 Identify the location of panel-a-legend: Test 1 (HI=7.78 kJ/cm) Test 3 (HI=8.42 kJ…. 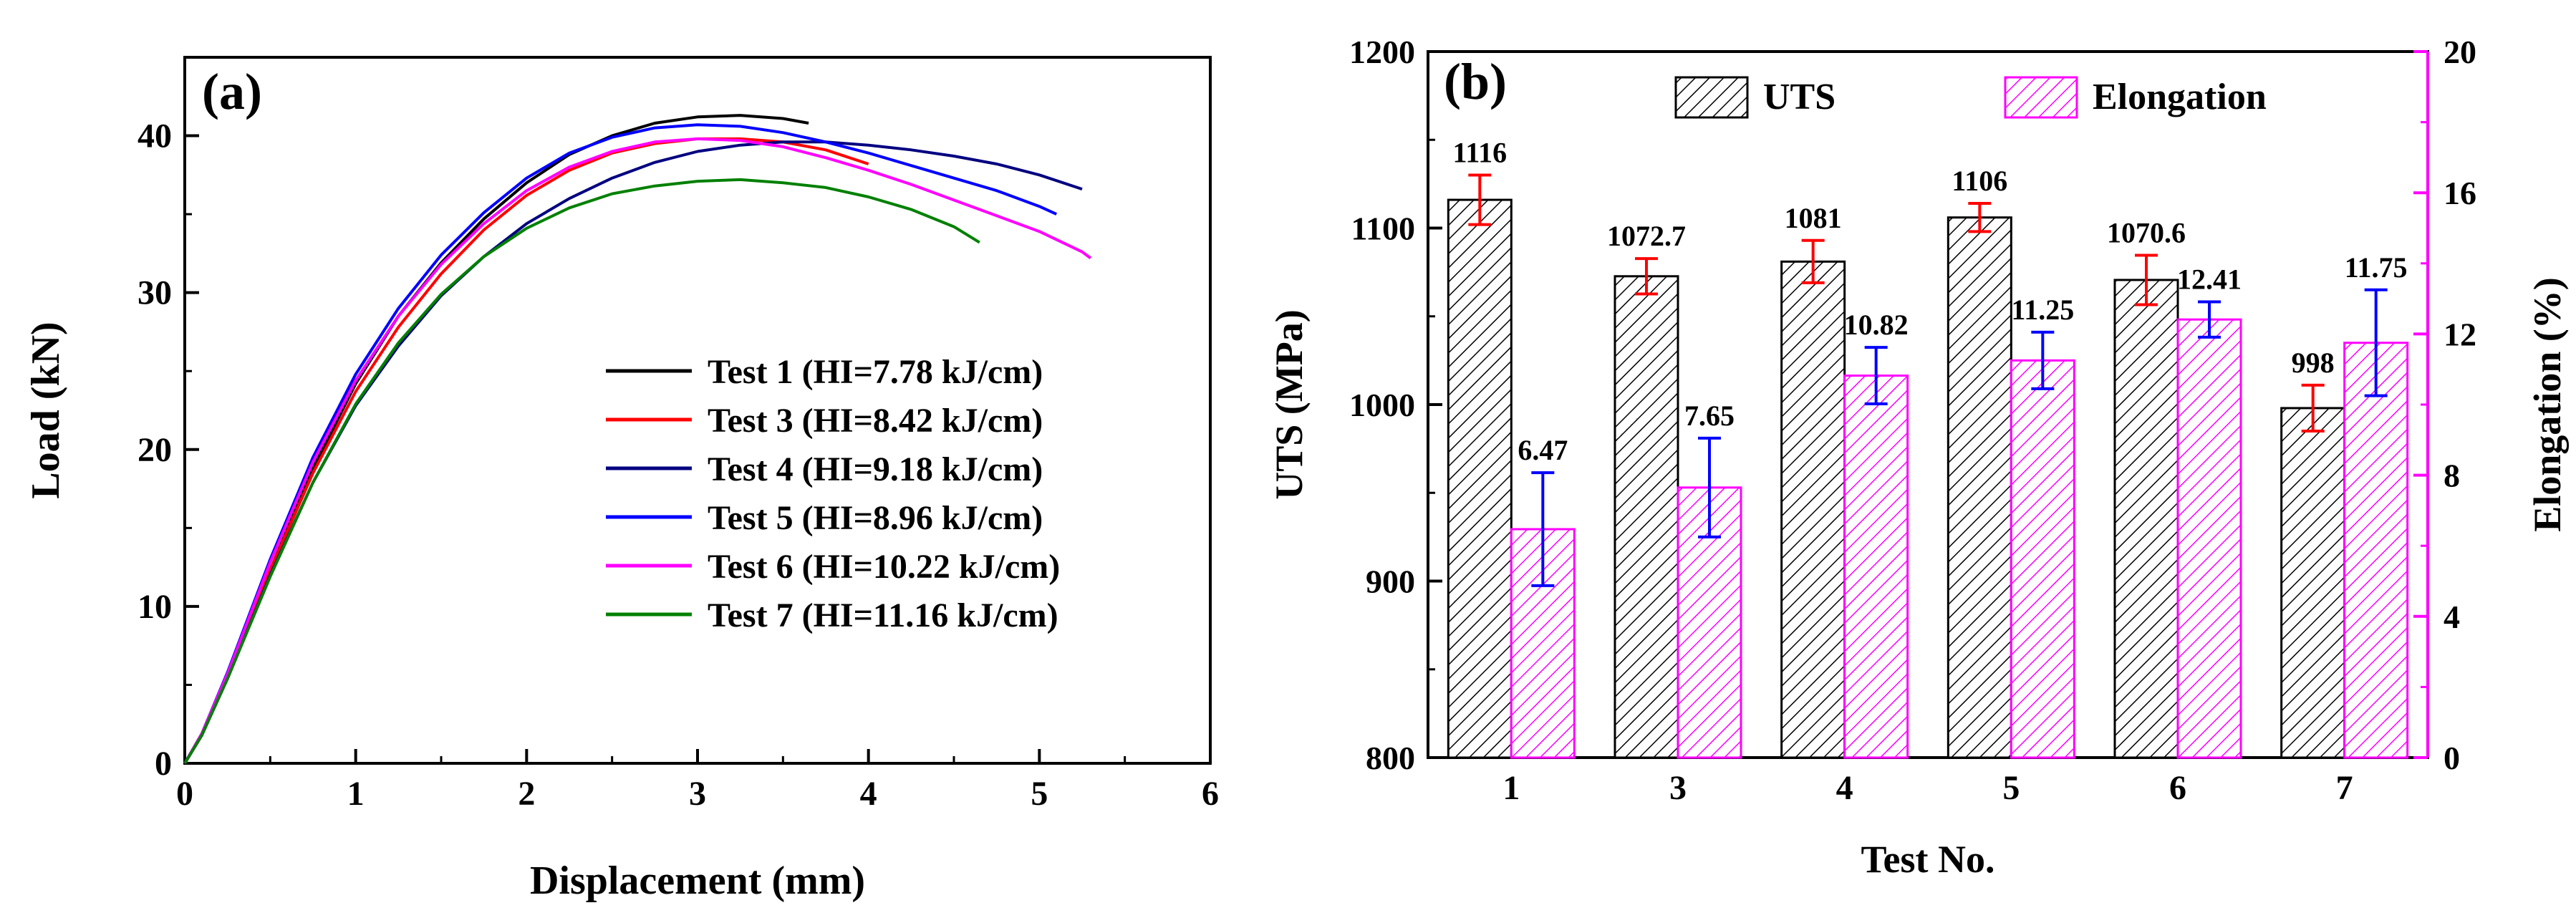
(833, 493).